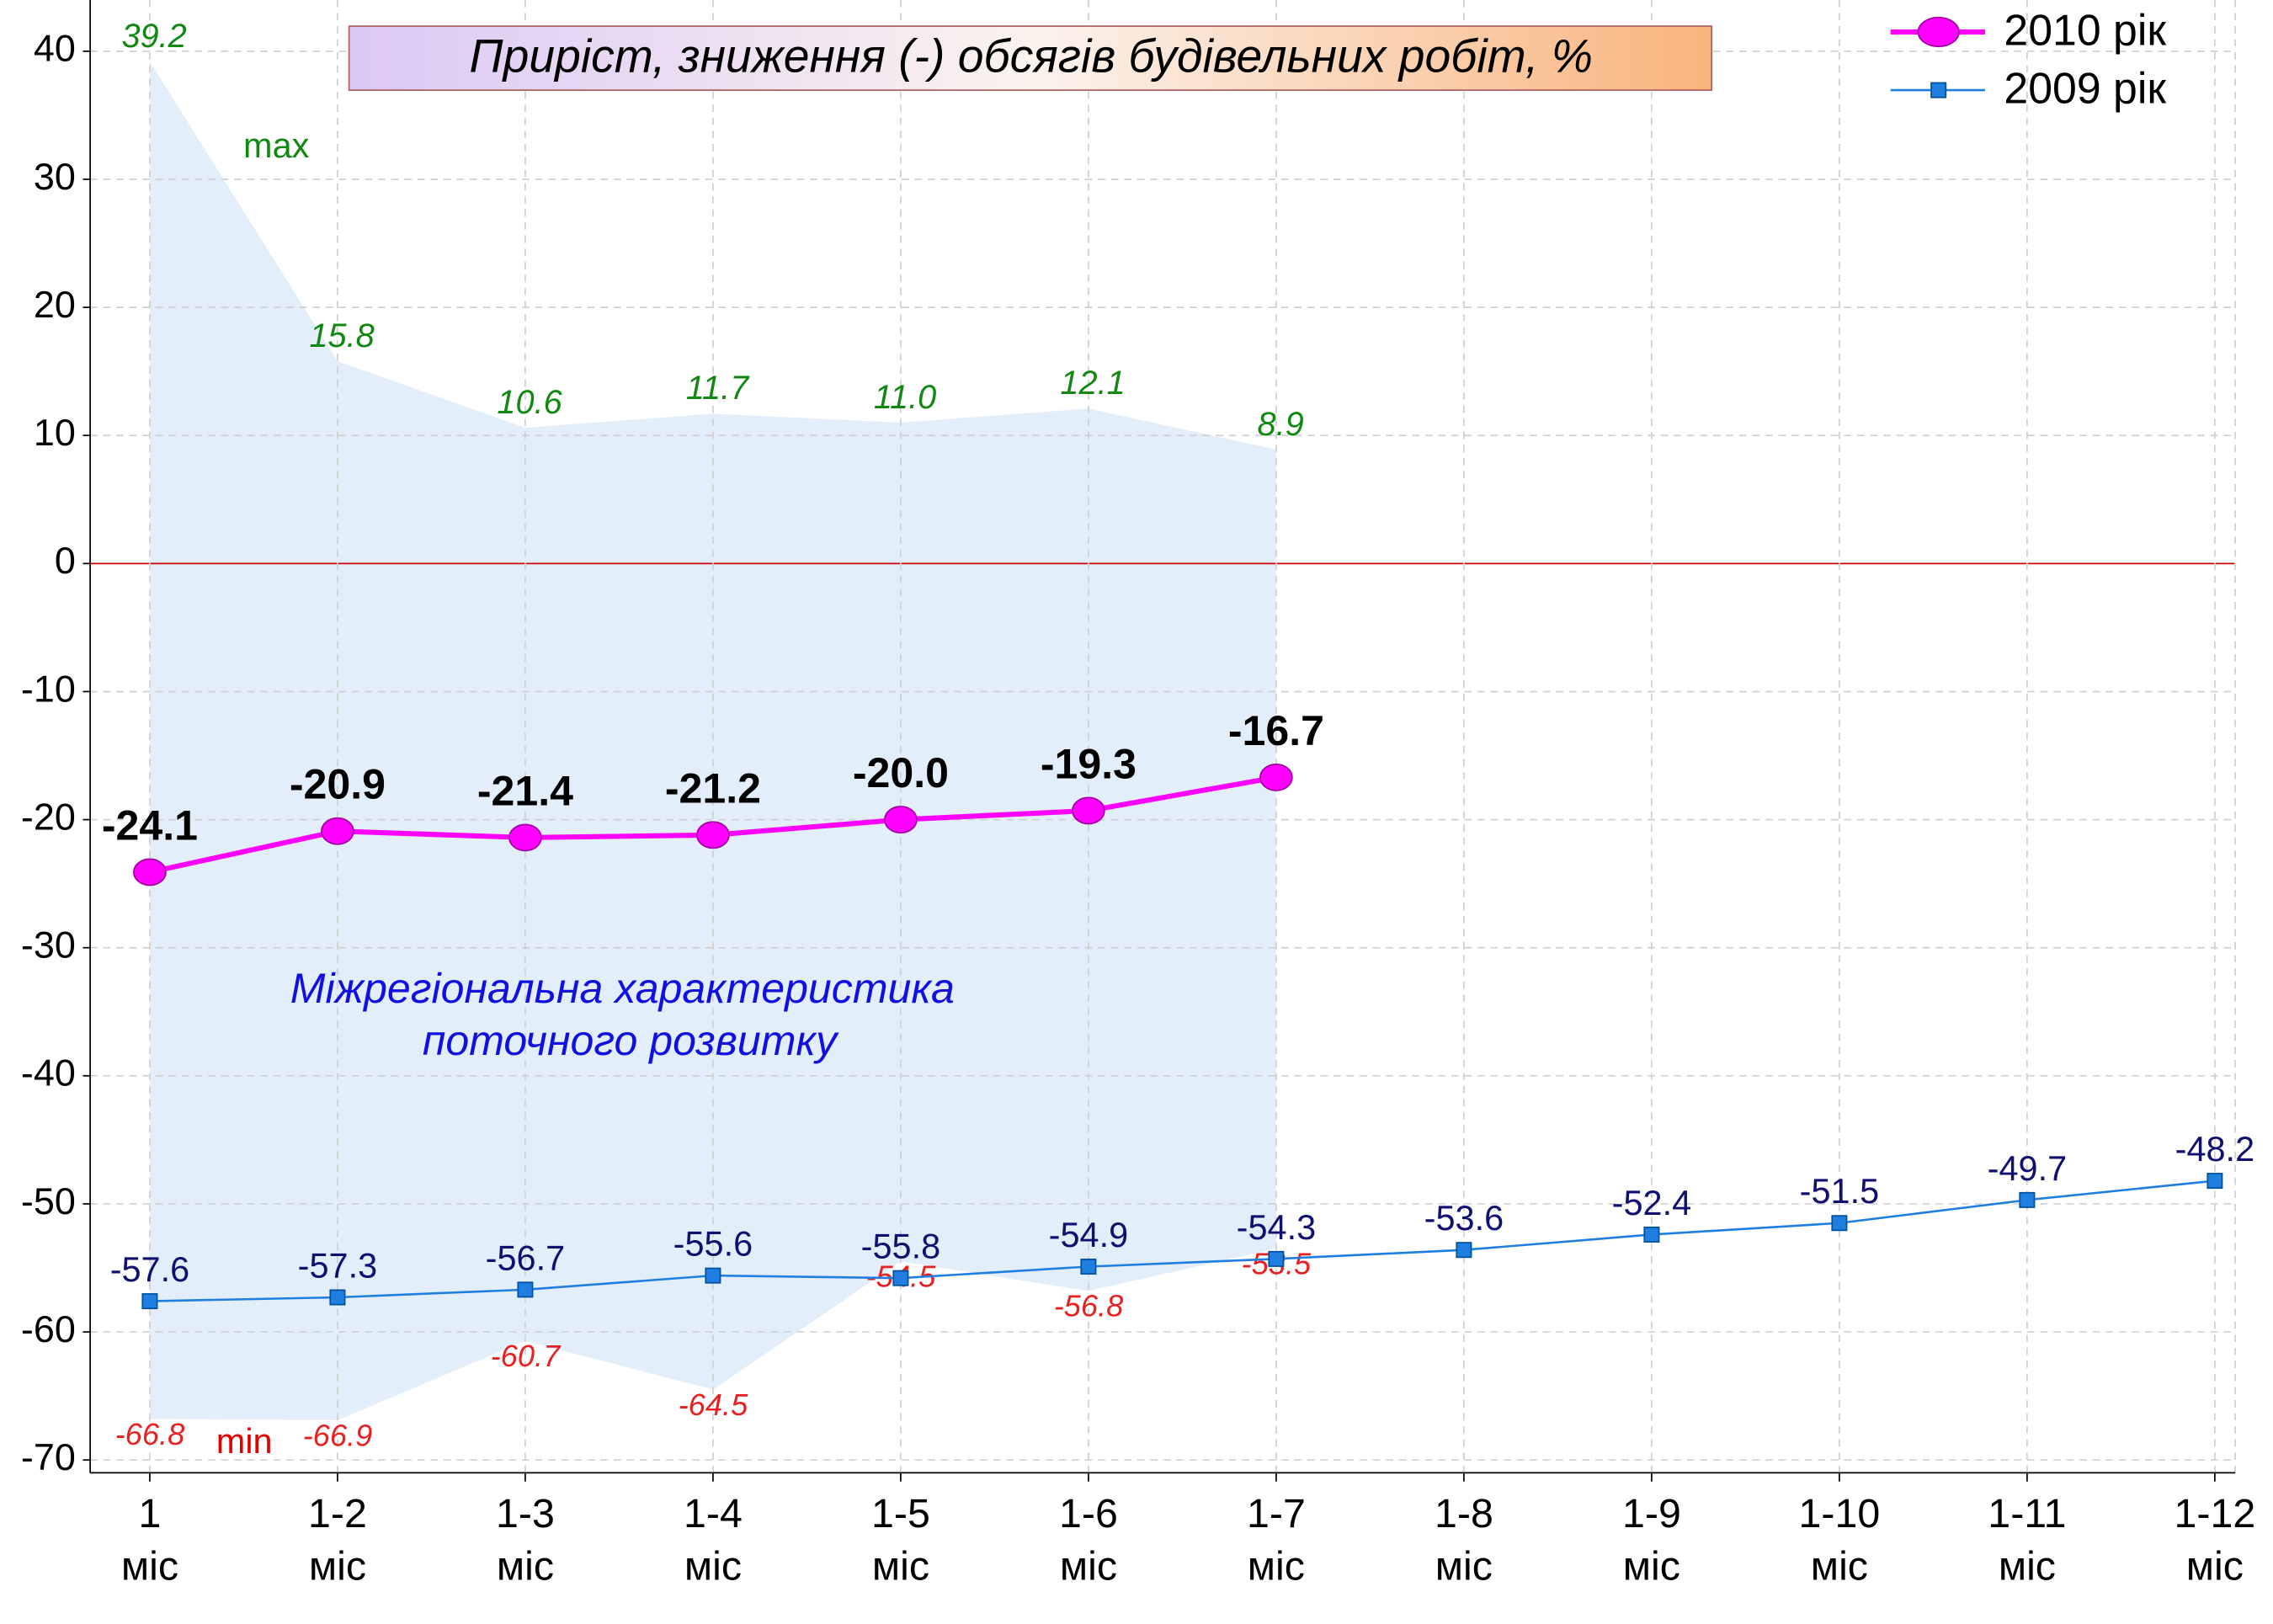  What do you see at coordinates (276, 145) in the screenshot?
I see `annotation: max` at bounding box center [276, 145].